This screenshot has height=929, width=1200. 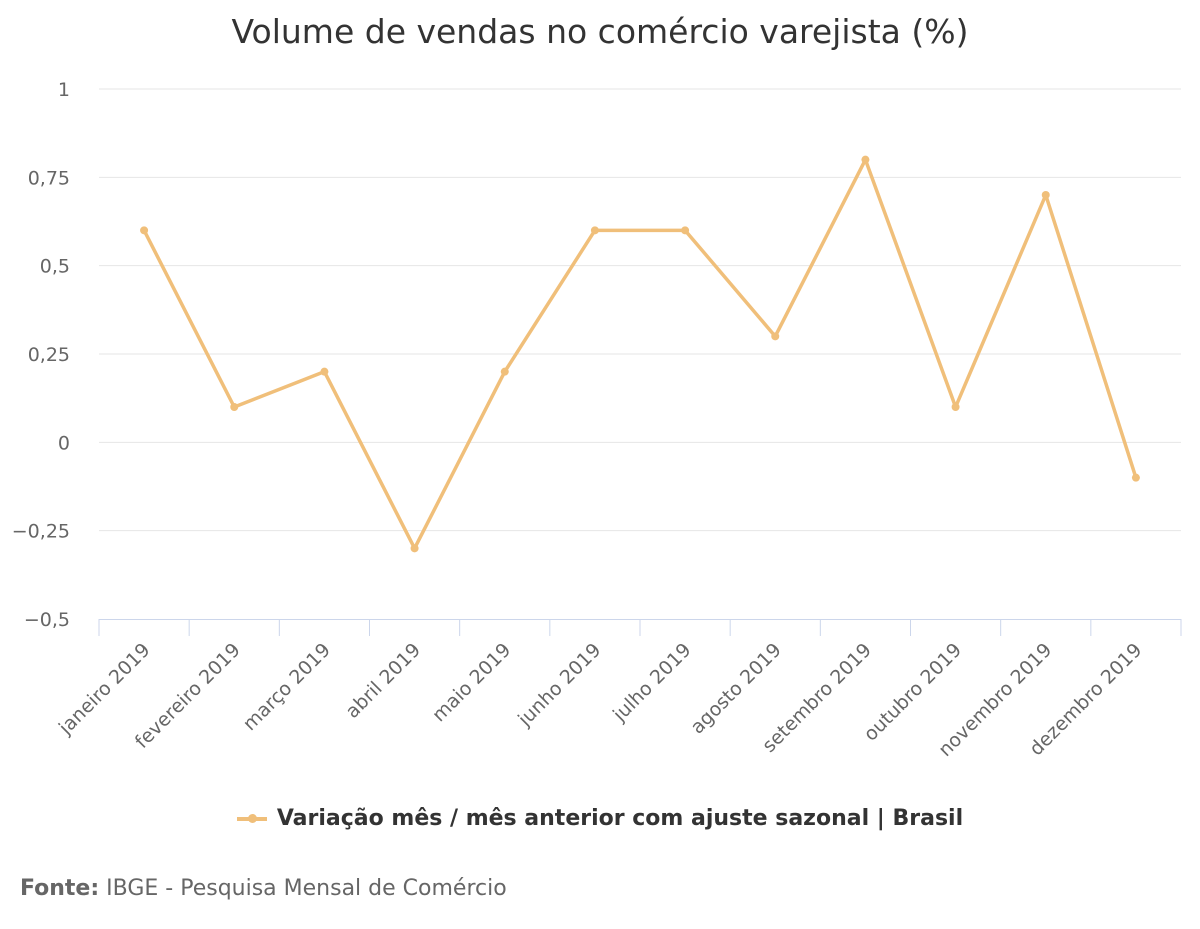 I want to click on legend-line-icon, so click(x=251, y=818).